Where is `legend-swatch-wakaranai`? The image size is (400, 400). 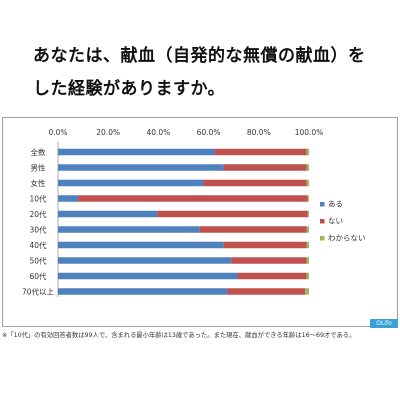 legend-swatch-wakaranai is located at coordinates (322, 238).